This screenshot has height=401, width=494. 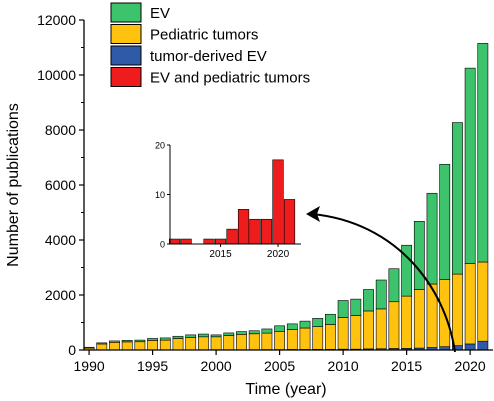 What do you see at coordinates (208, 56) in the screenshot?
I see `legend-label-tumor-derived-ev: tumor-derived EV` at bounding box center [208, 56].